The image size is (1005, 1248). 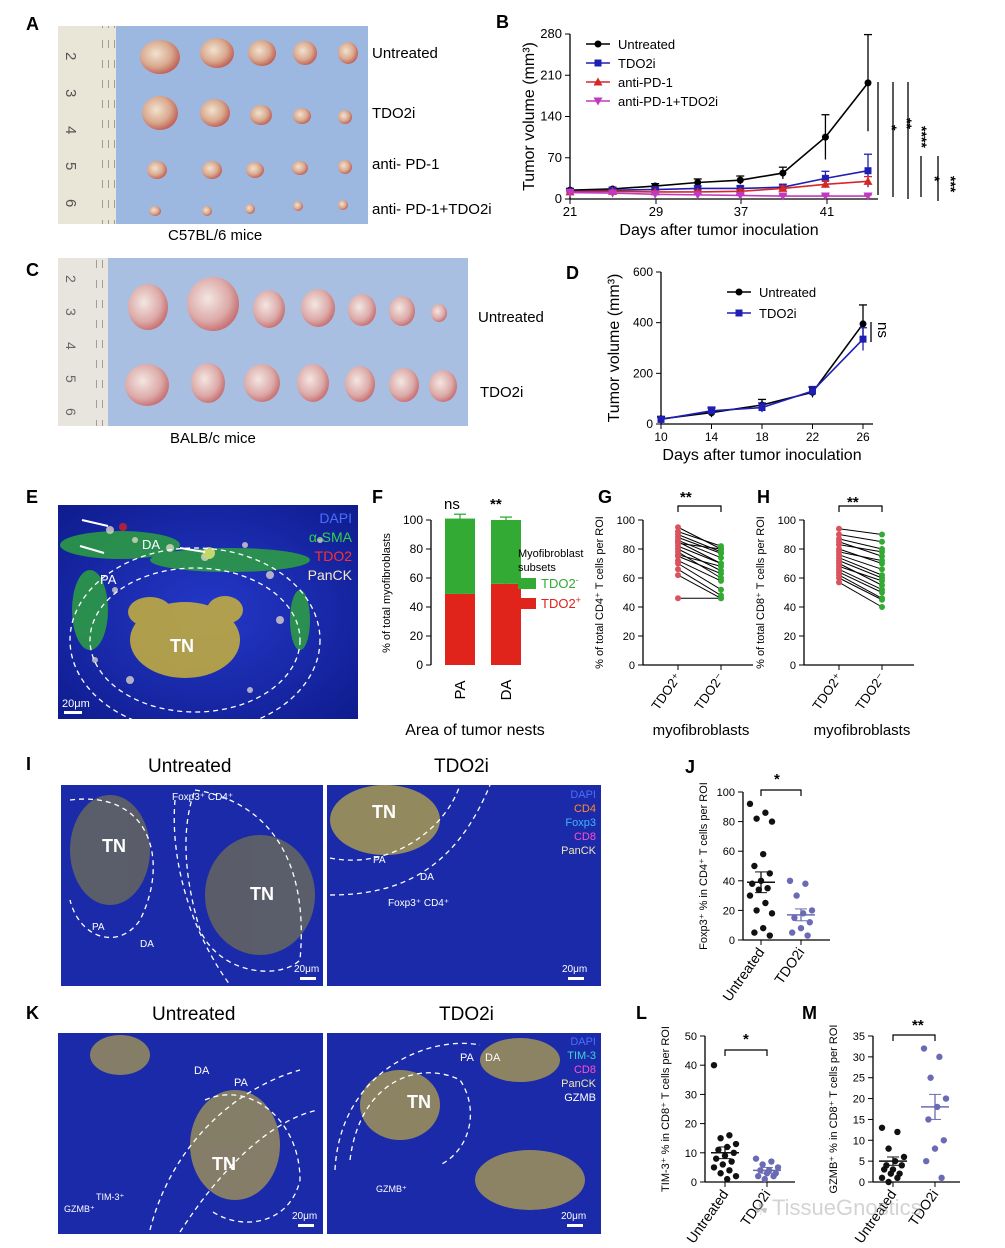 I want to click on y-tick-label: 280, so click(x=551, y=33).